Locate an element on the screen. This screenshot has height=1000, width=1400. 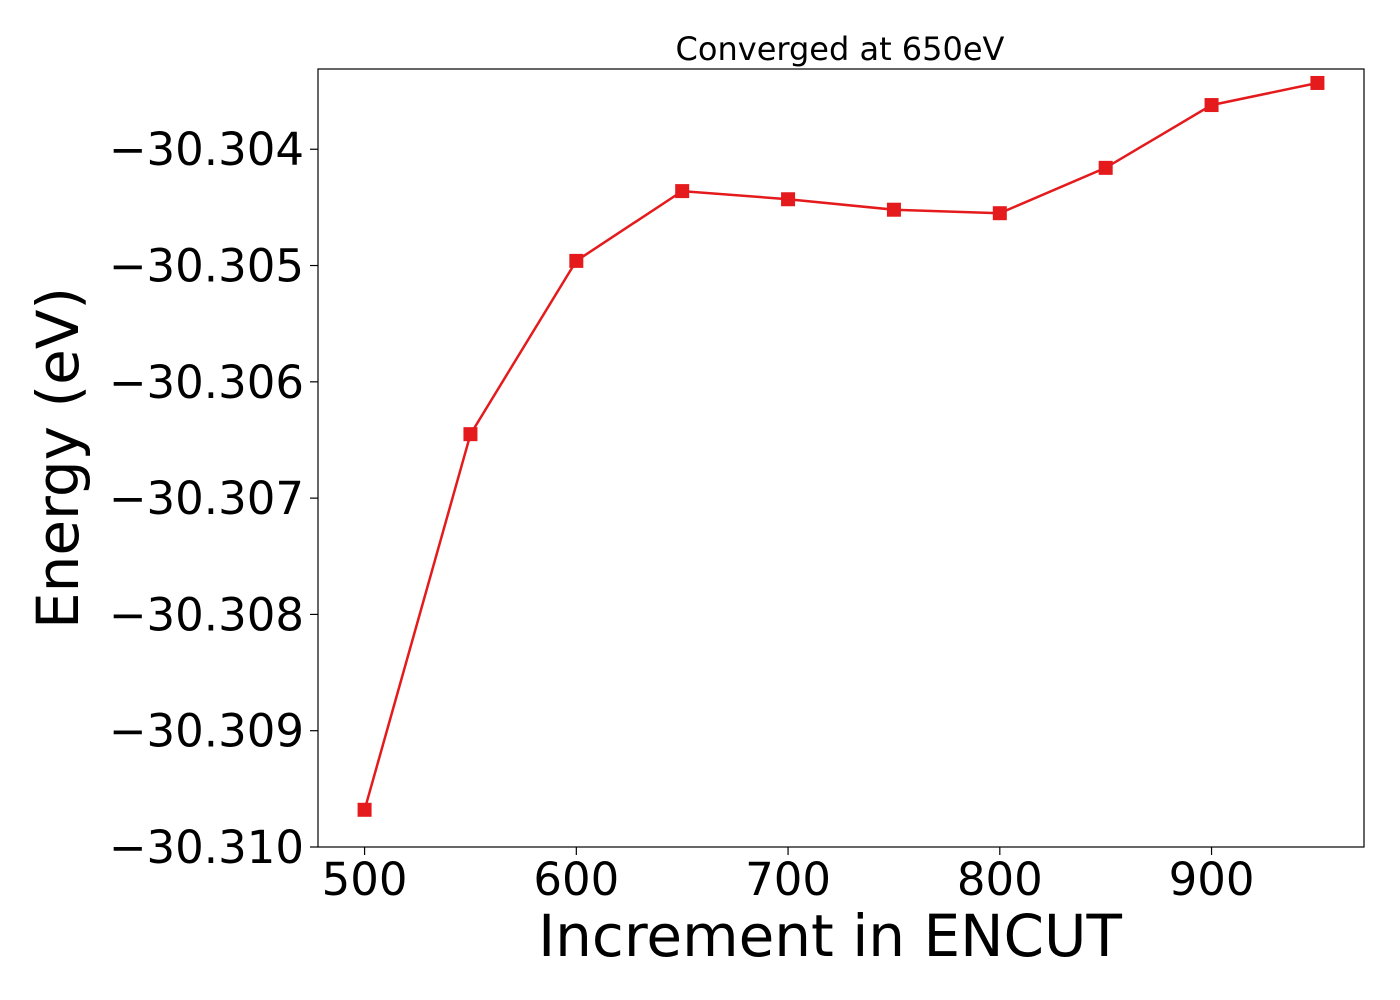
y-tick-label: −30.309 is located at coordinates (206, 731).